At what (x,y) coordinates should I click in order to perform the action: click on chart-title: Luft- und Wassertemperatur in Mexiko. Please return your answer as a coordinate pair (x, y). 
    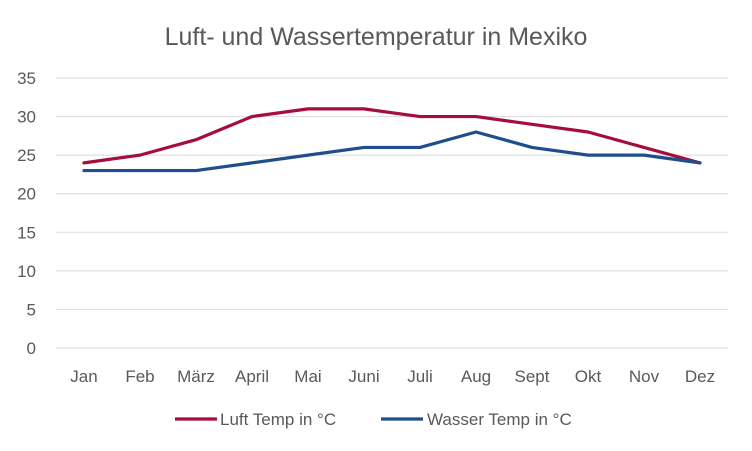
    Looking at the image, I should click on (376, 37).